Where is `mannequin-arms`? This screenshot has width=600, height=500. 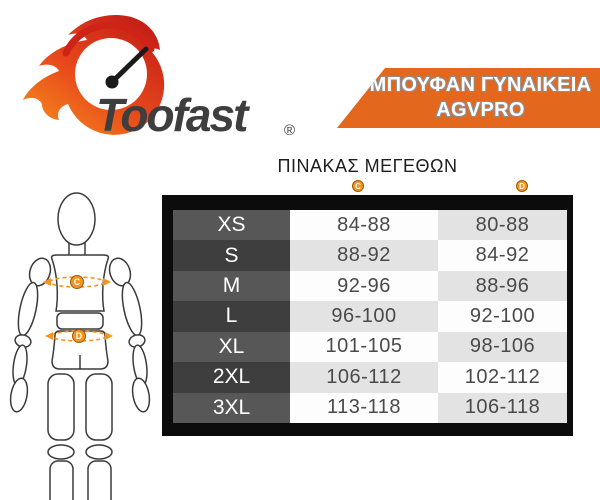 mannequin-arms is located at coordinates (80, 335).